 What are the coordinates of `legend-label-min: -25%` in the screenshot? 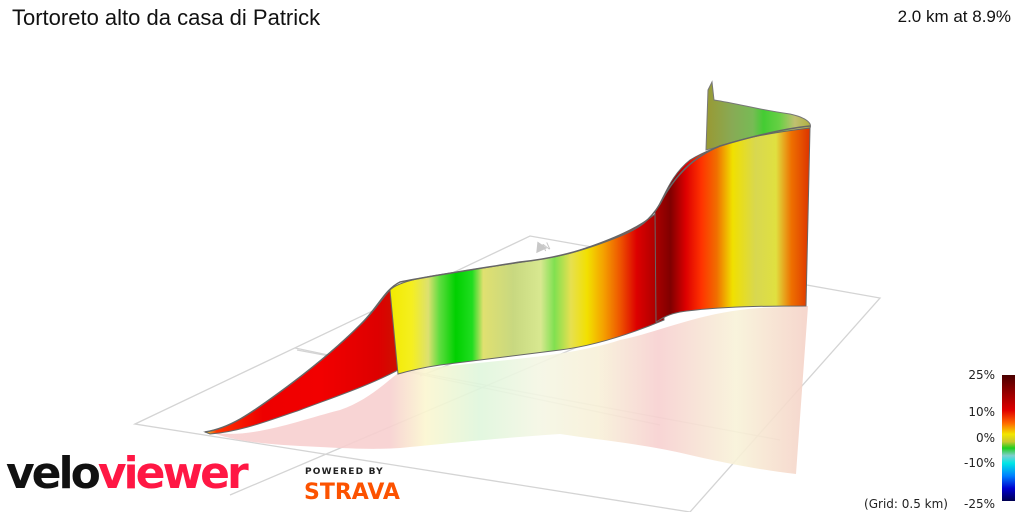 It's located at (979, 504).